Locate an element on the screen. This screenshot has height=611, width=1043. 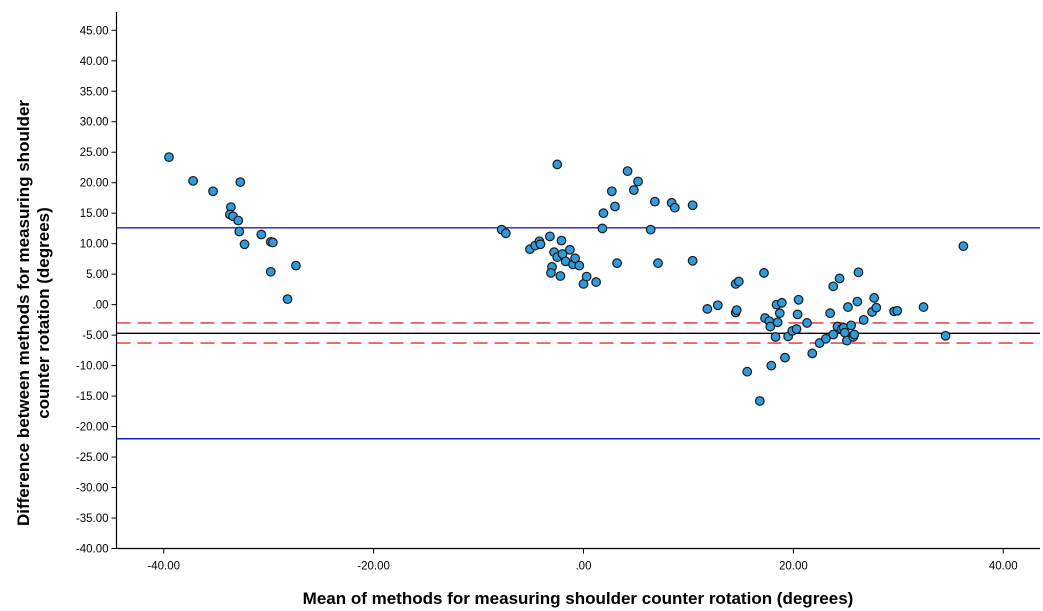
y-tick-label: -10.00 is located at coordinates (92, 367).